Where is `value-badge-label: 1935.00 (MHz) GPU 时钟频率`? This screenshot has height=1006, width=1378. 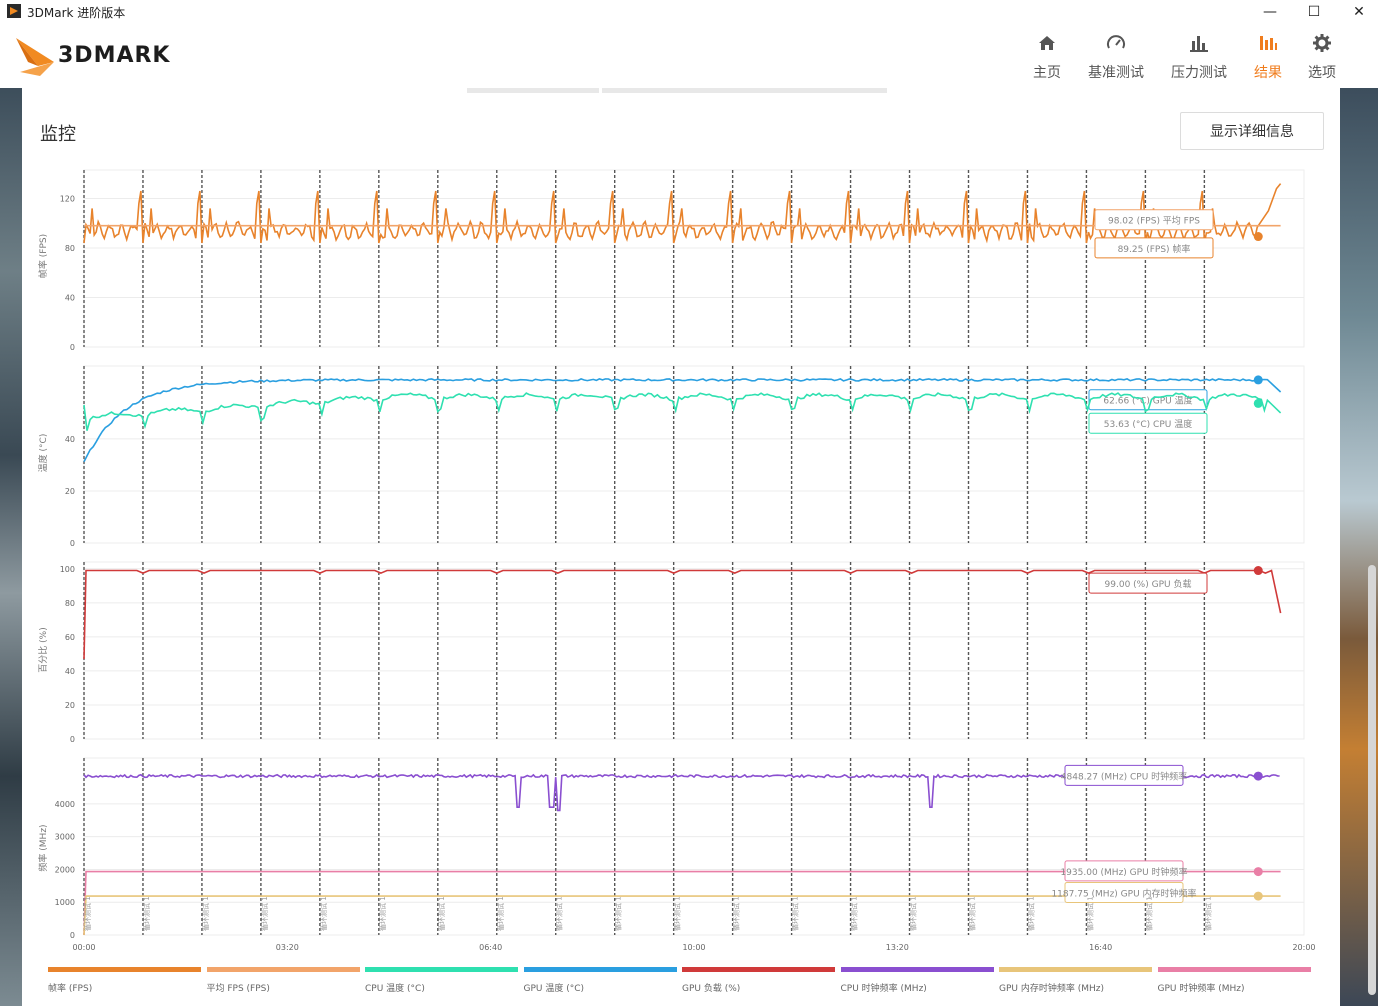 value-badge-label: 1935.00 (MHz) GPU 时钟频率 is located at coordinates (1123, 872).